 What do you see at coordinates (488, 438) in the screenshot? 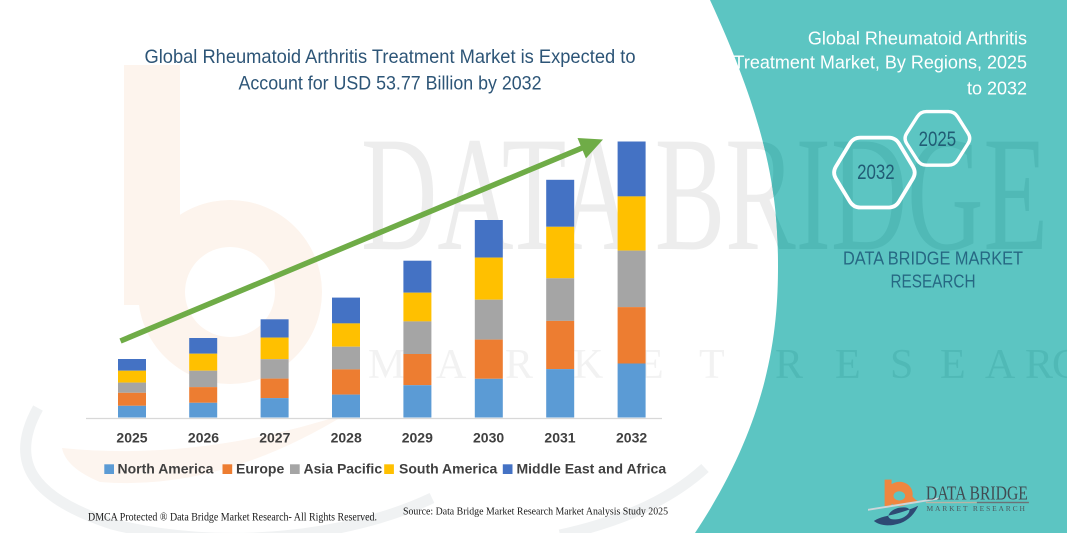
I see `svg-text: 2030` at bounding box center [488, 438].